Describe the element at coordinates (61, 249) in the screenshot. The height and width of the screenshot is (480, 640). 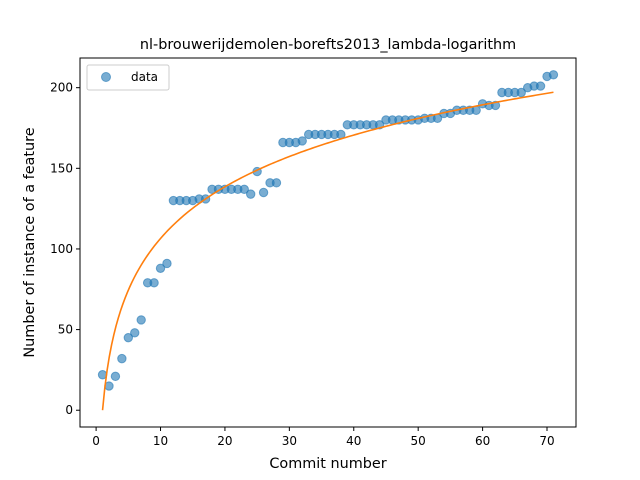
I see `y-tick-label: 100` at that location.